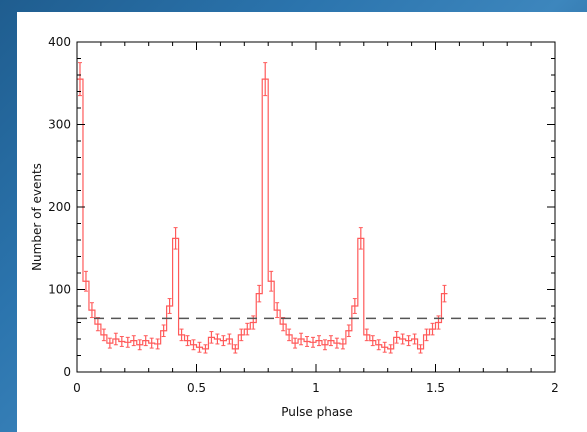 The image size is (587, 432). I want to click on y-tick-label: 0, so click(67, 372).